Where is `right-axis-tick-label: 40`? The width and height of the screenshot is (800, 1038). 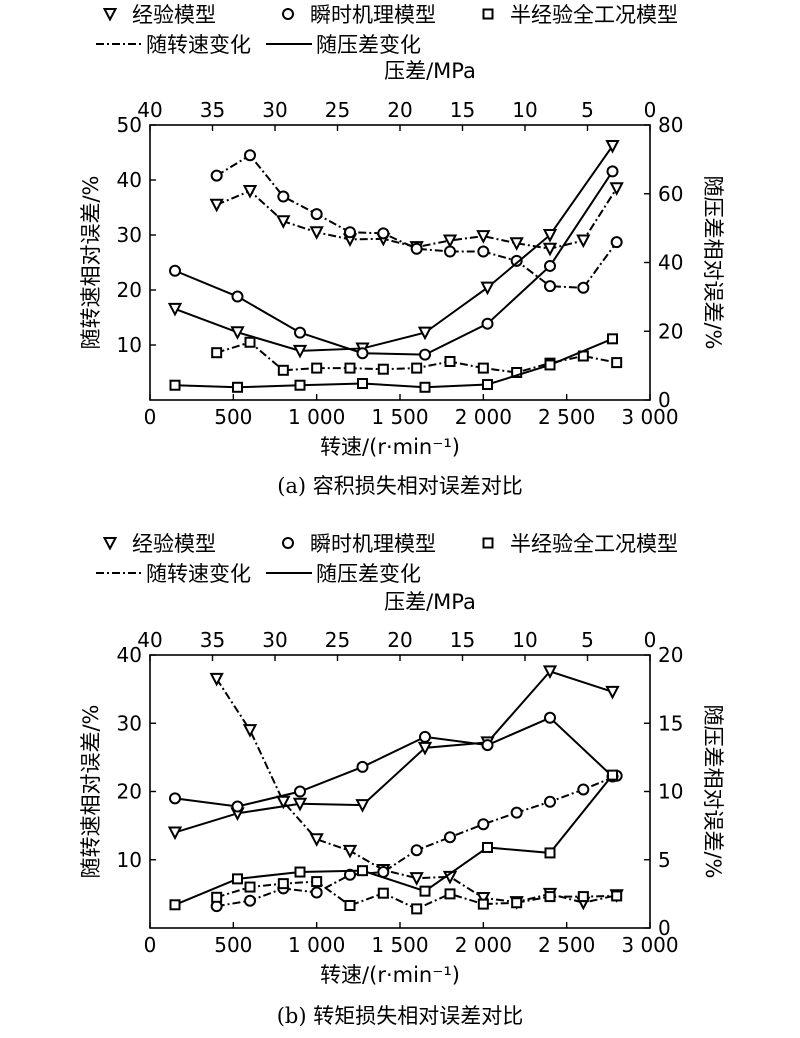
right-axis-tick-label: 40 is located at coordinates (670, 263).